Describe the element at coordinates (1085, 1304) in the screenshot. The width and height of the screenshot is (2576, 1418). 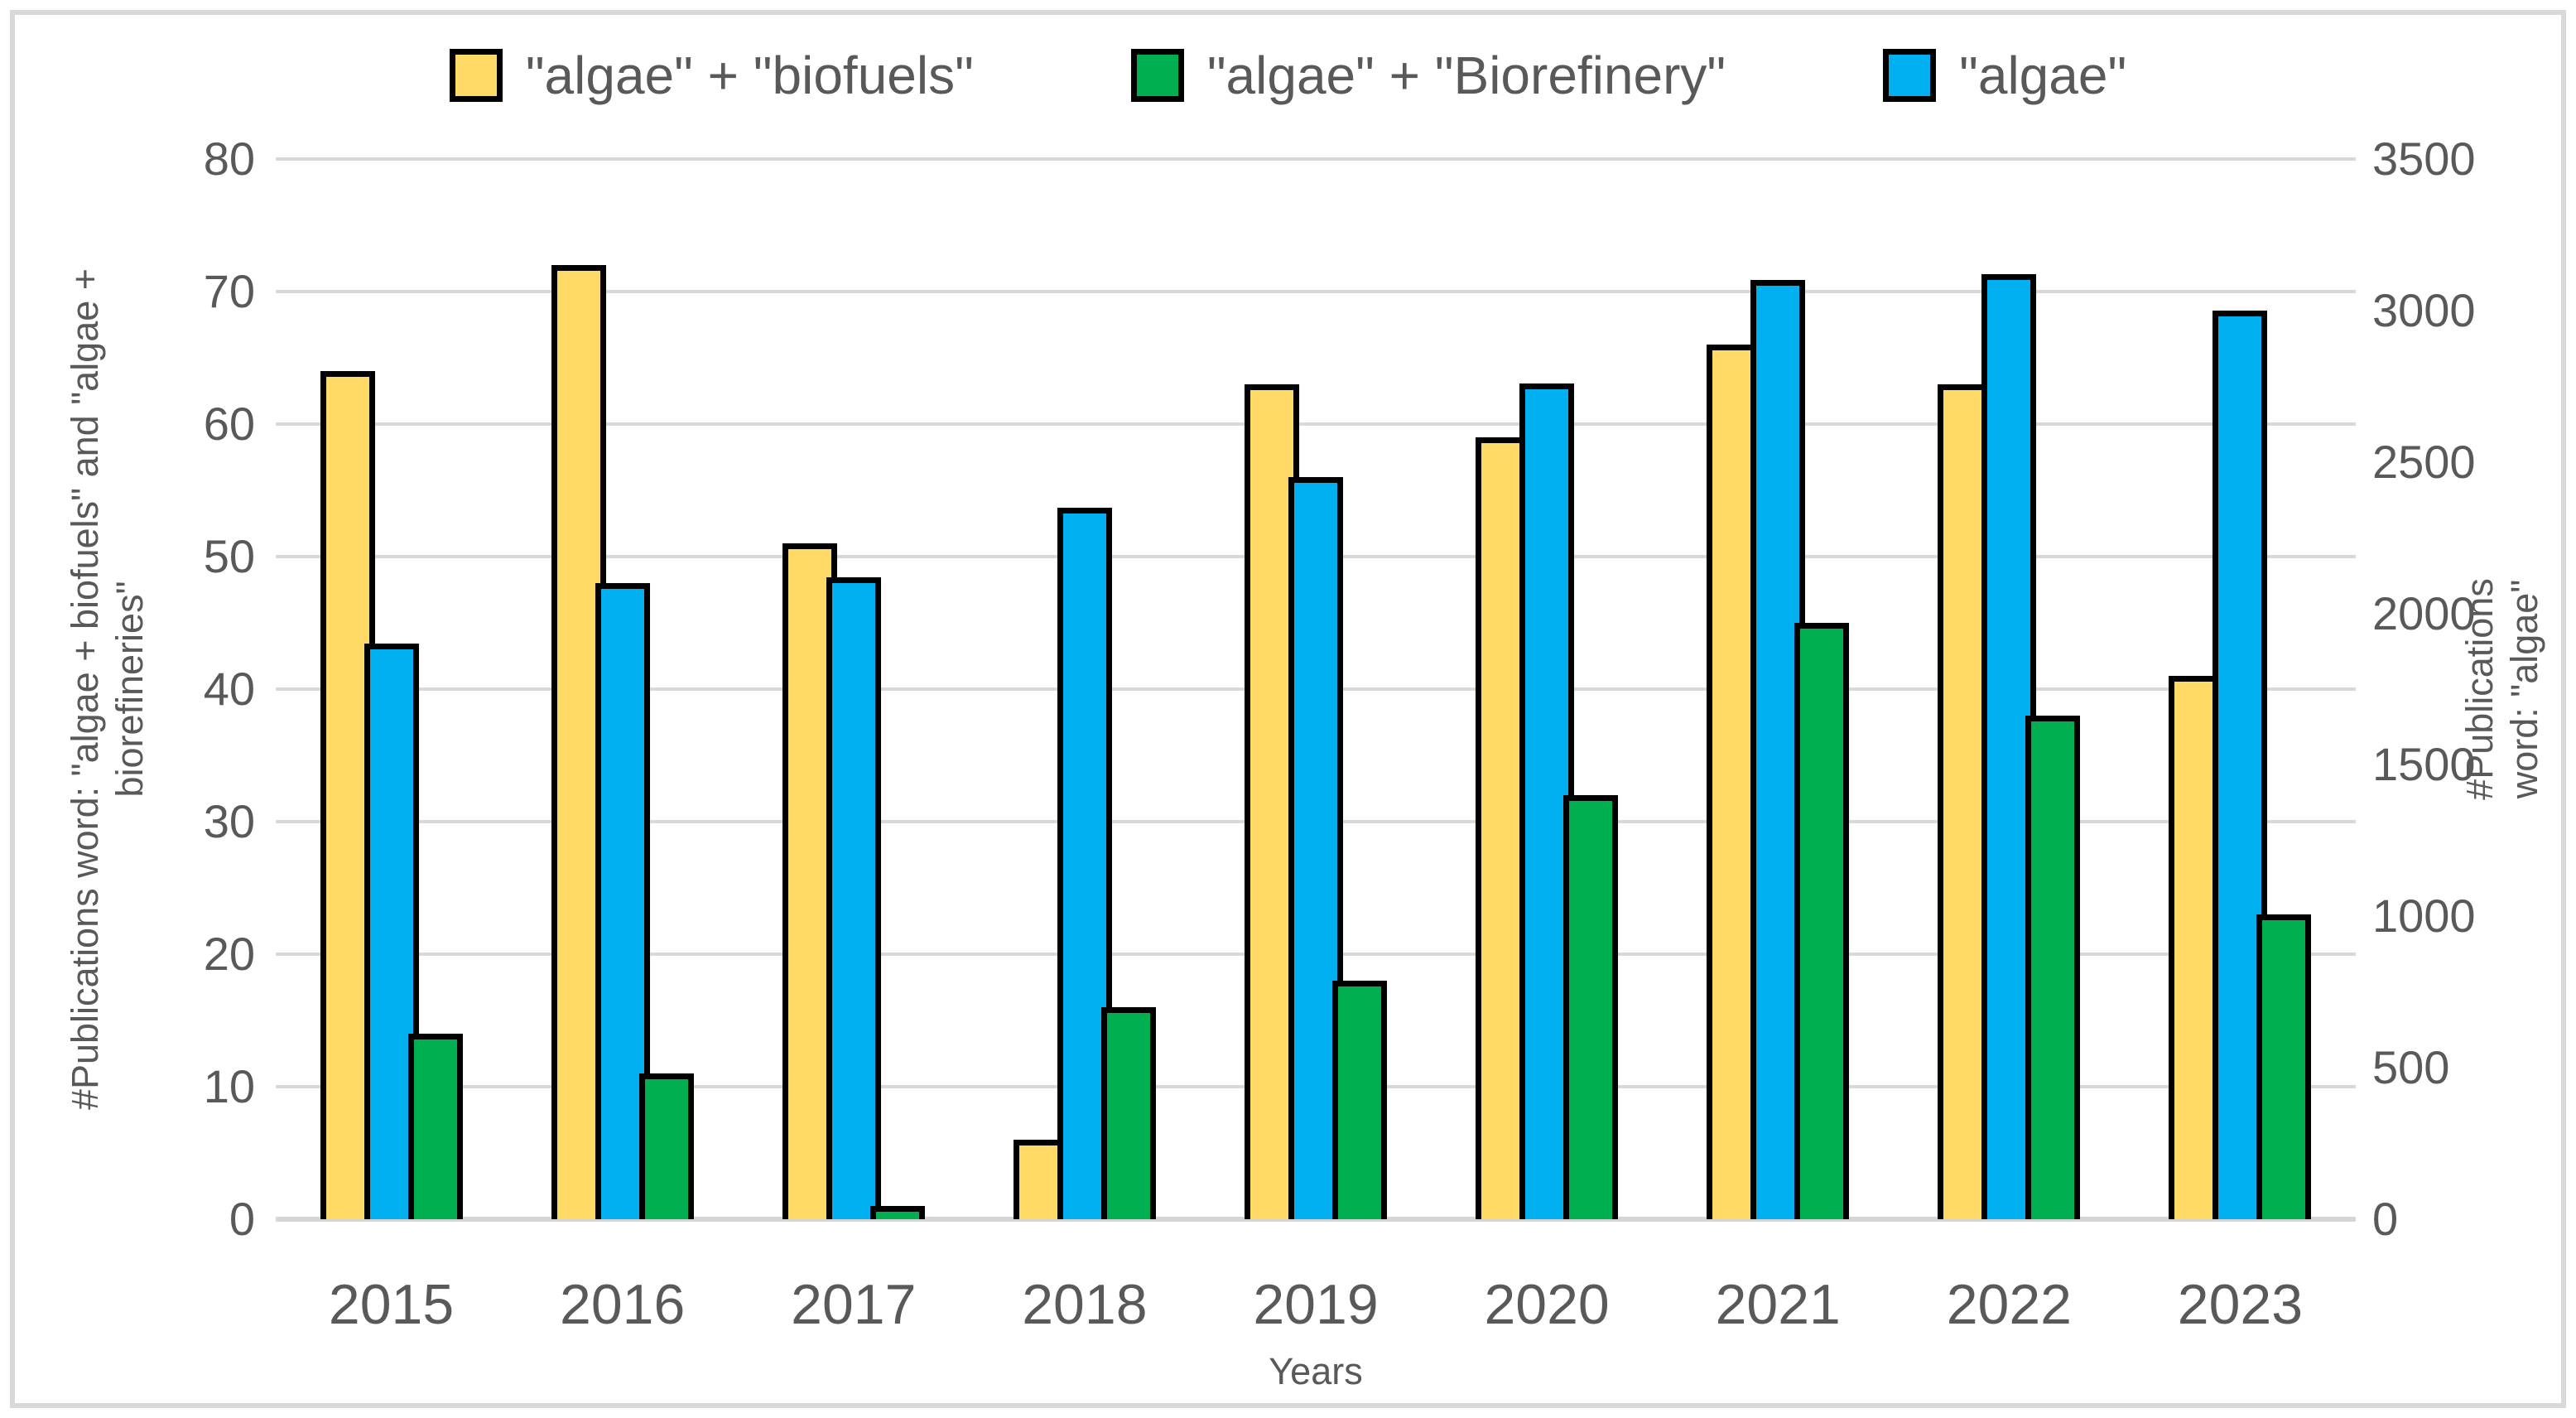
I see `x-axis-category-label: 2018` at that location.